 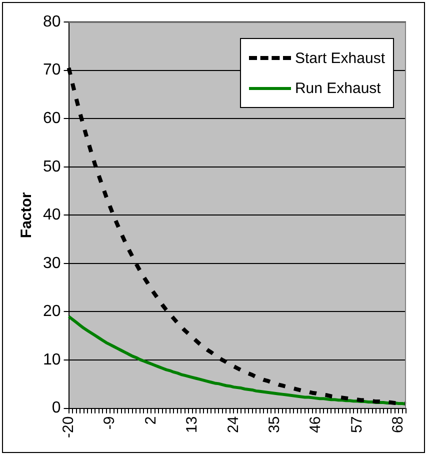 What do you see at coordinates (52, 311) in the screenshot?
I see `y-tick-label: 20` at bounding box center [52, 311].